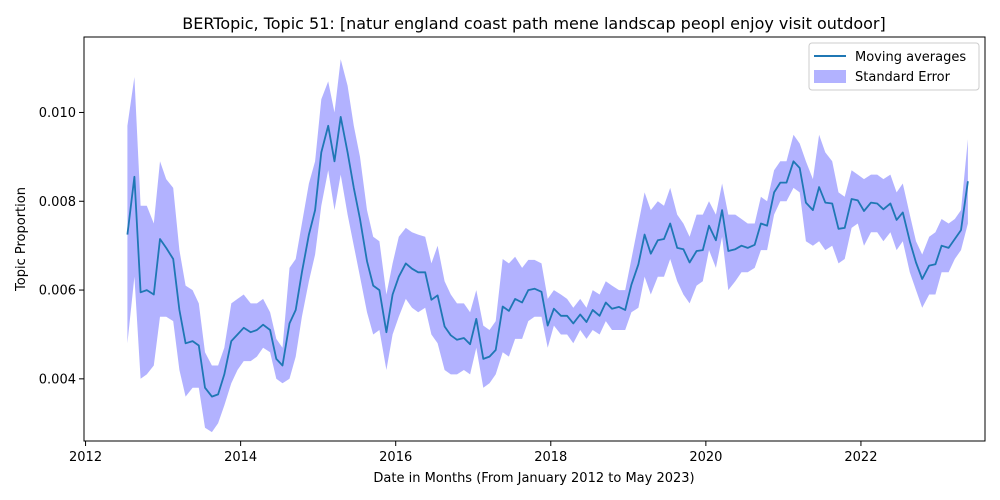  Describe the element at coordinates (550, 457) in the screenshot. I see `x-tick-label: 2018` at that location.